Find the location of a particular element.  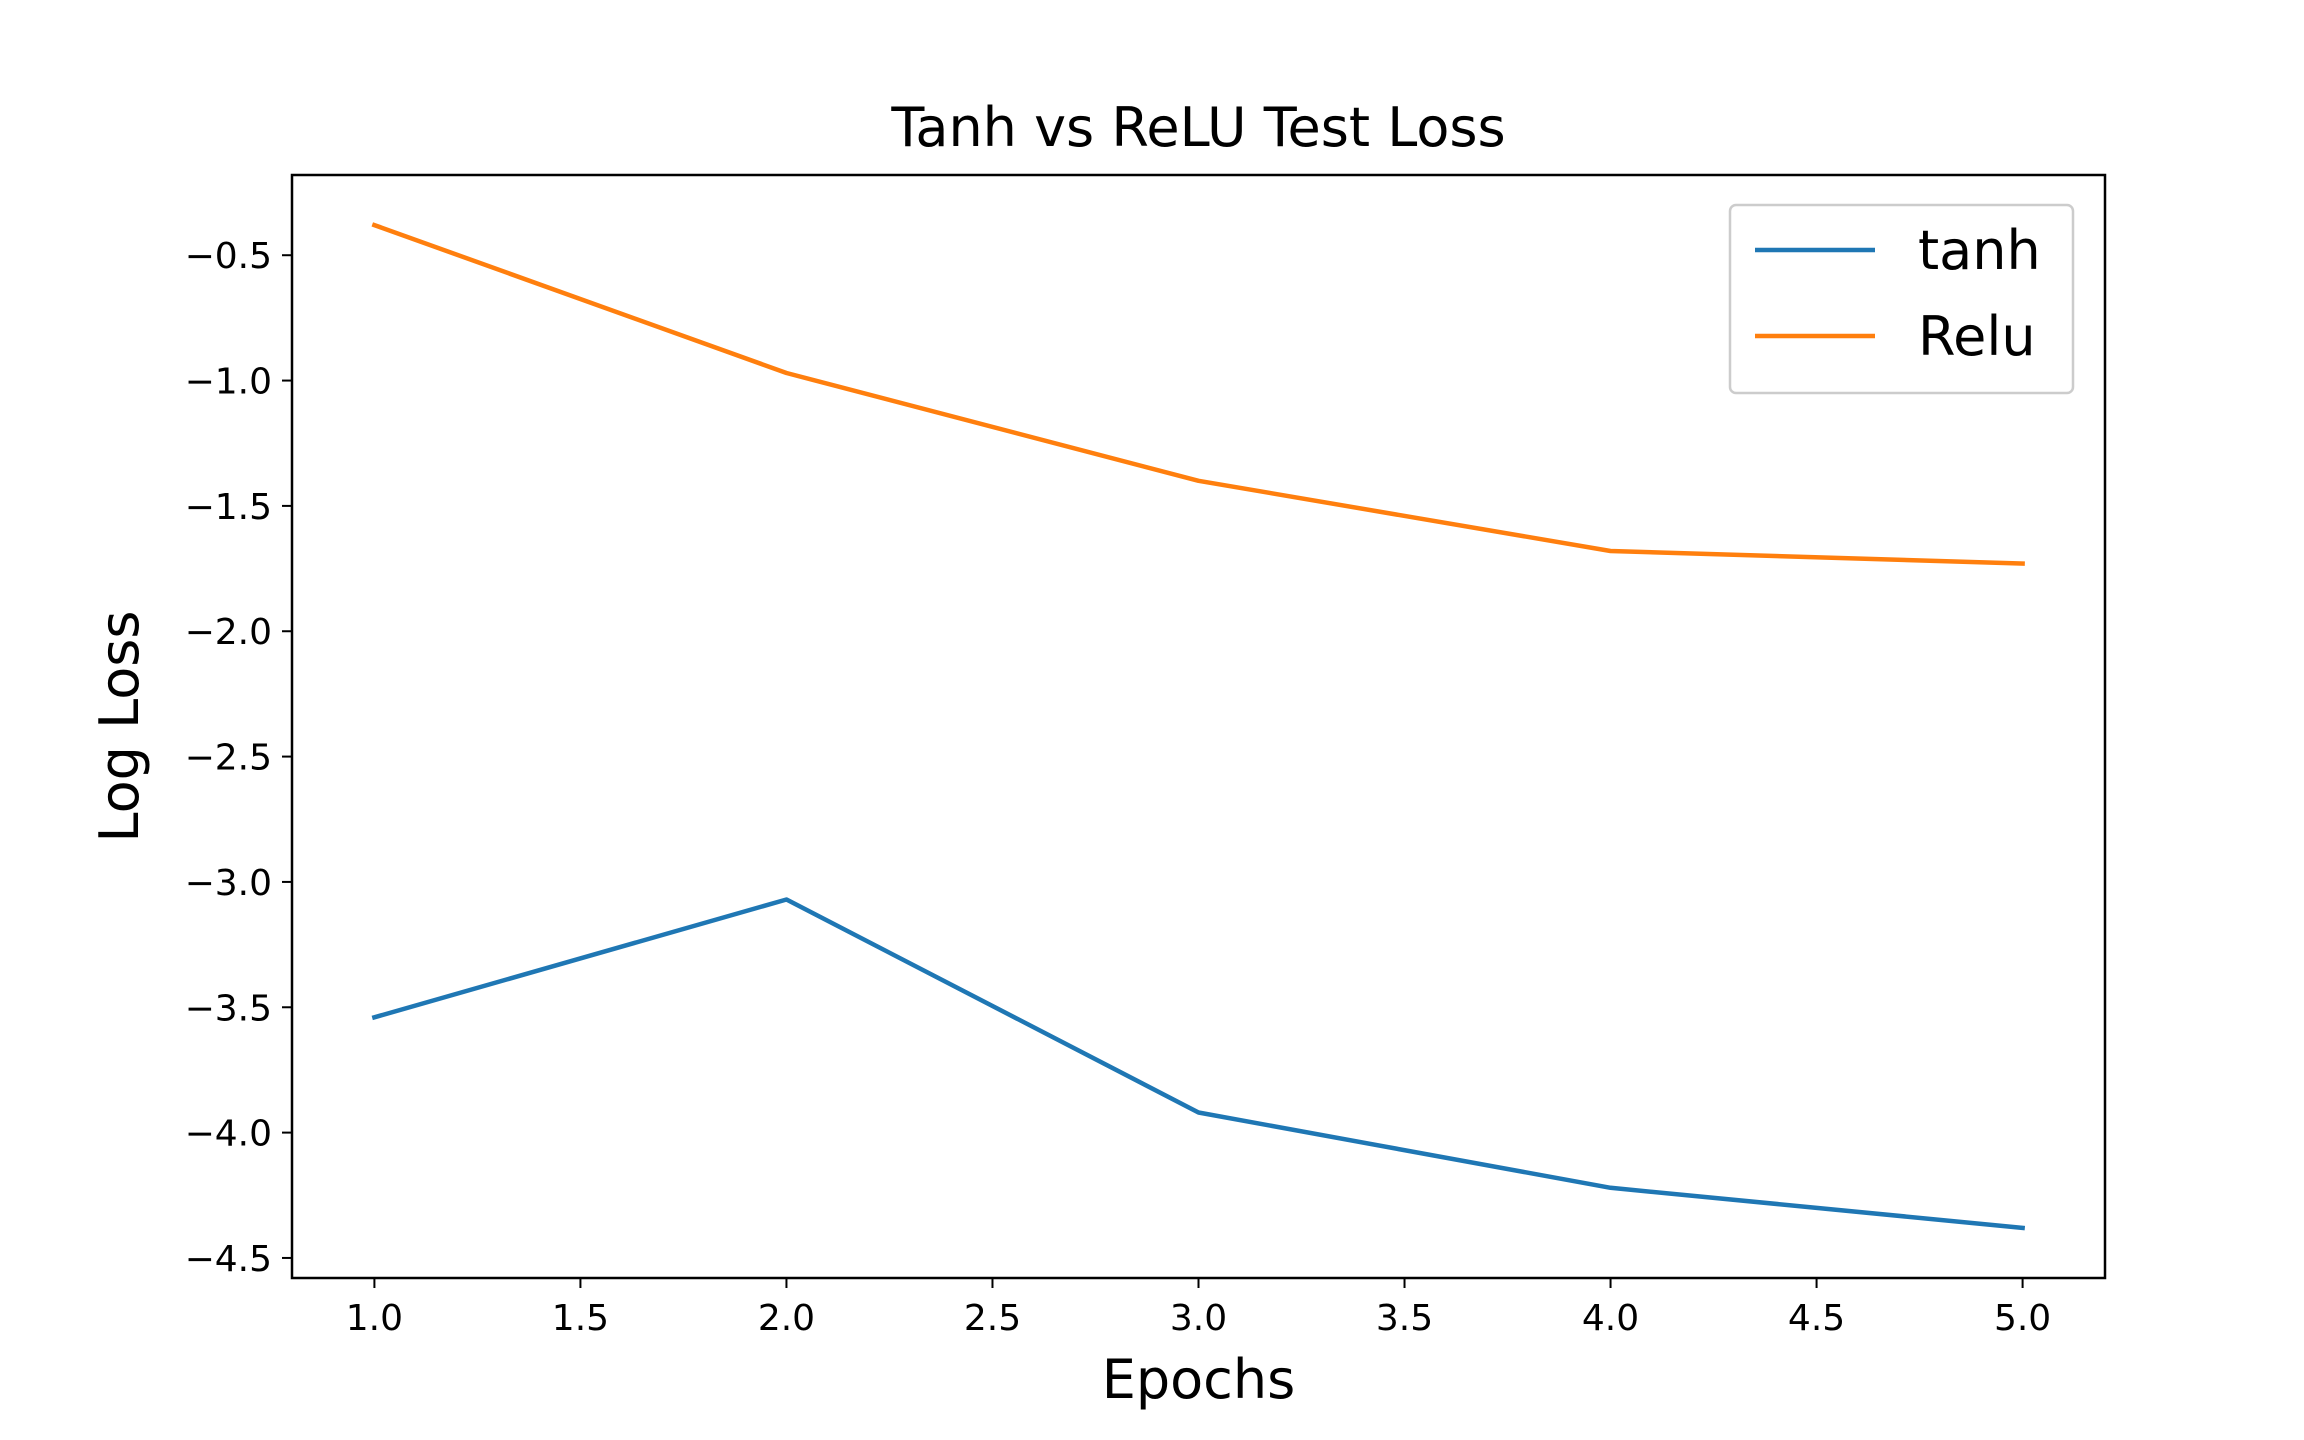

x-tick-label: 3.5 is located at coordinates (1404, 1318).